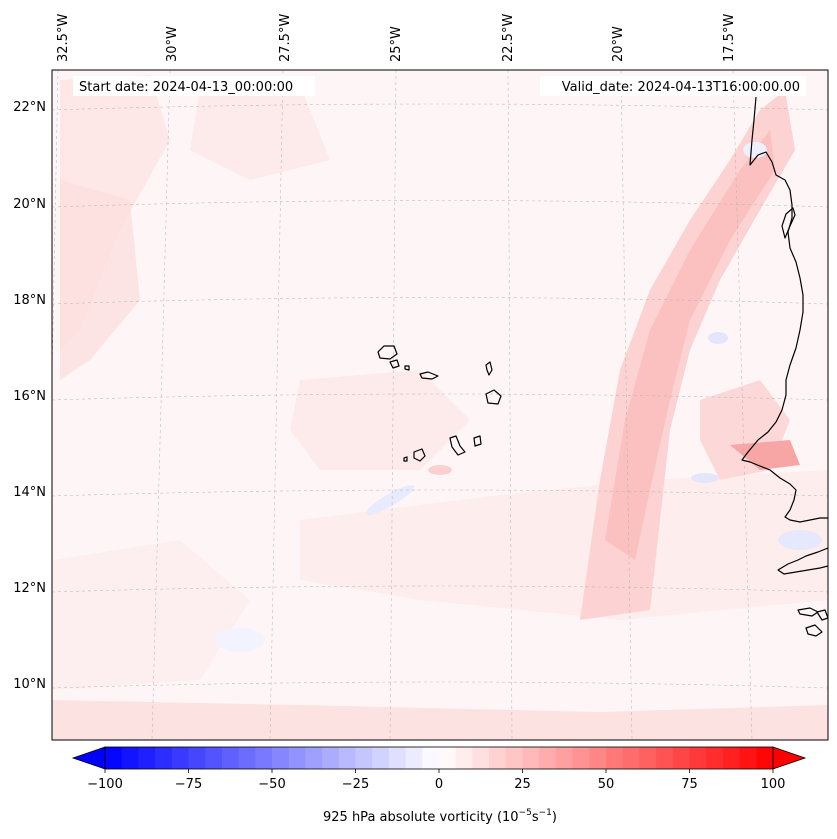 The height and width of the screenshot is (839, 837). I want to click on colorbar-min-extension, so click(88, 758).